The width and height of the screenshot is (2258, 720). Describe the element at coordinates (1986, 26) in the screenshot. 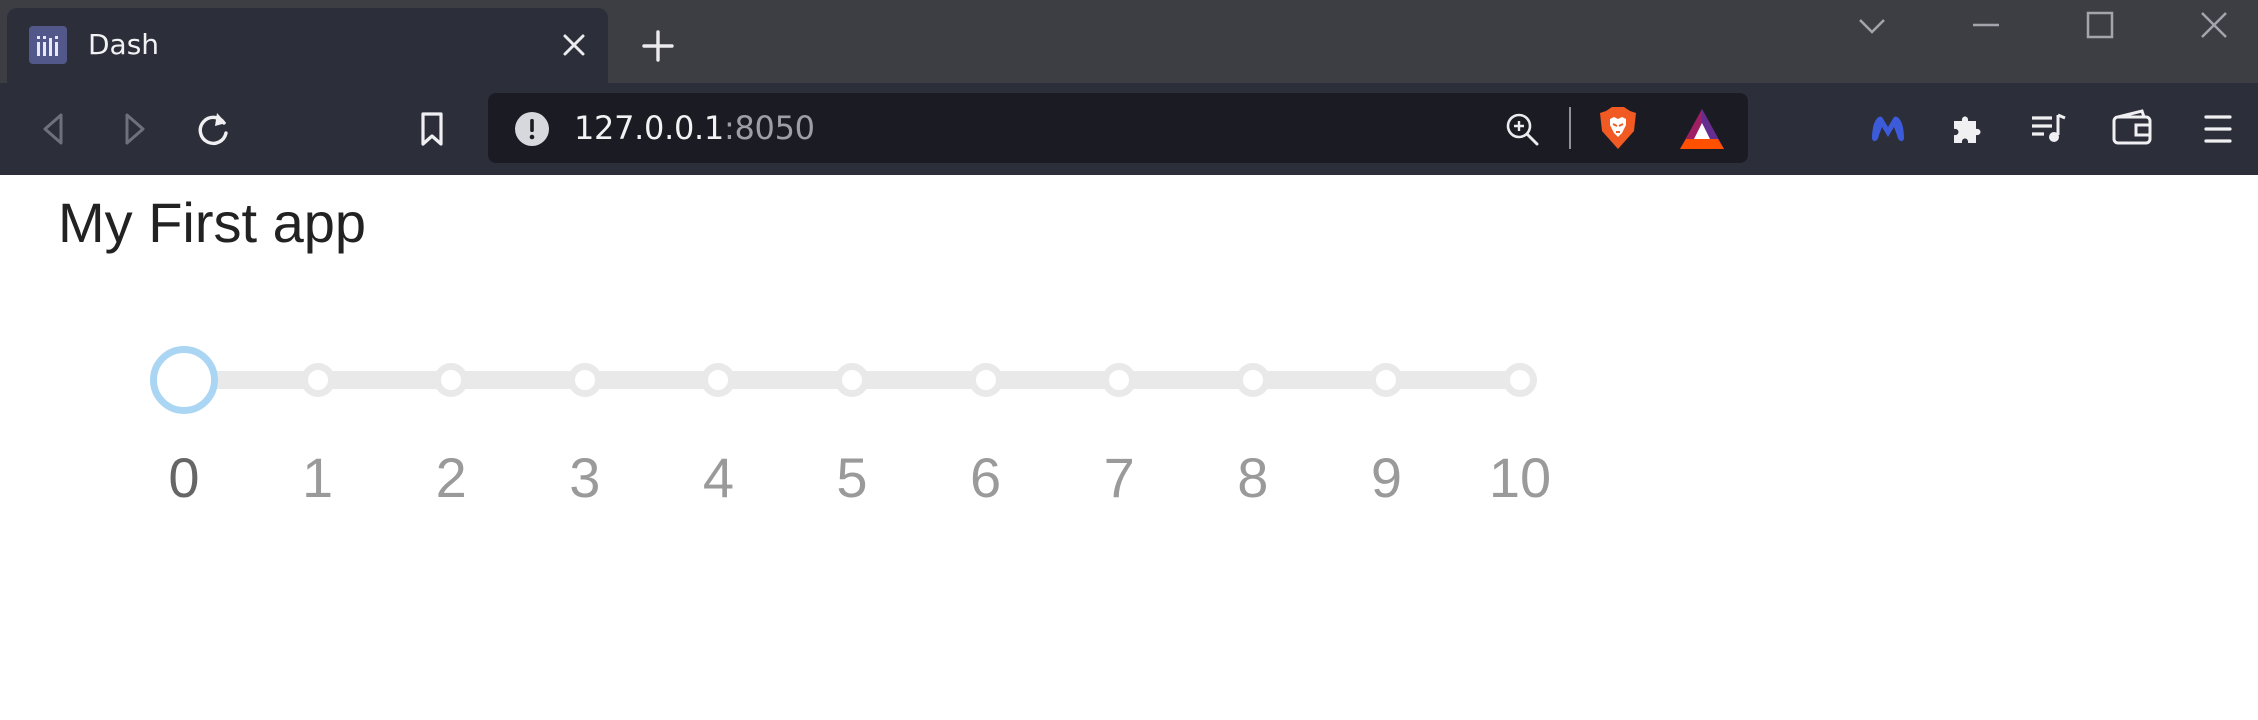

I see `minimize-icon` at that location.